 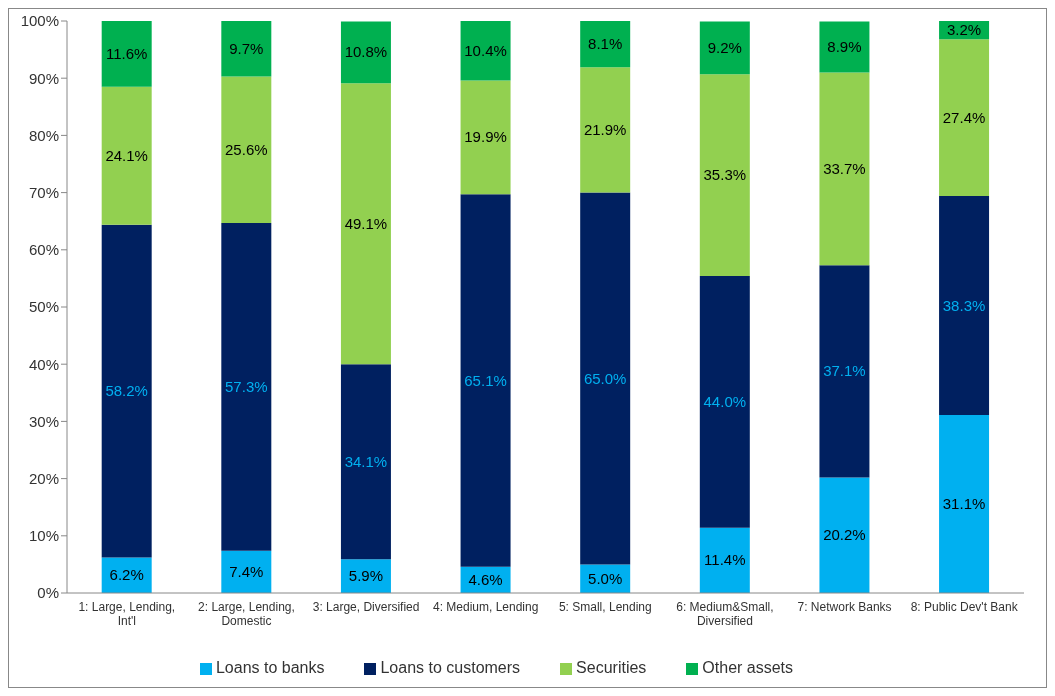 I want to click on y-tick-label: 80%, so click(x=43, y=135).